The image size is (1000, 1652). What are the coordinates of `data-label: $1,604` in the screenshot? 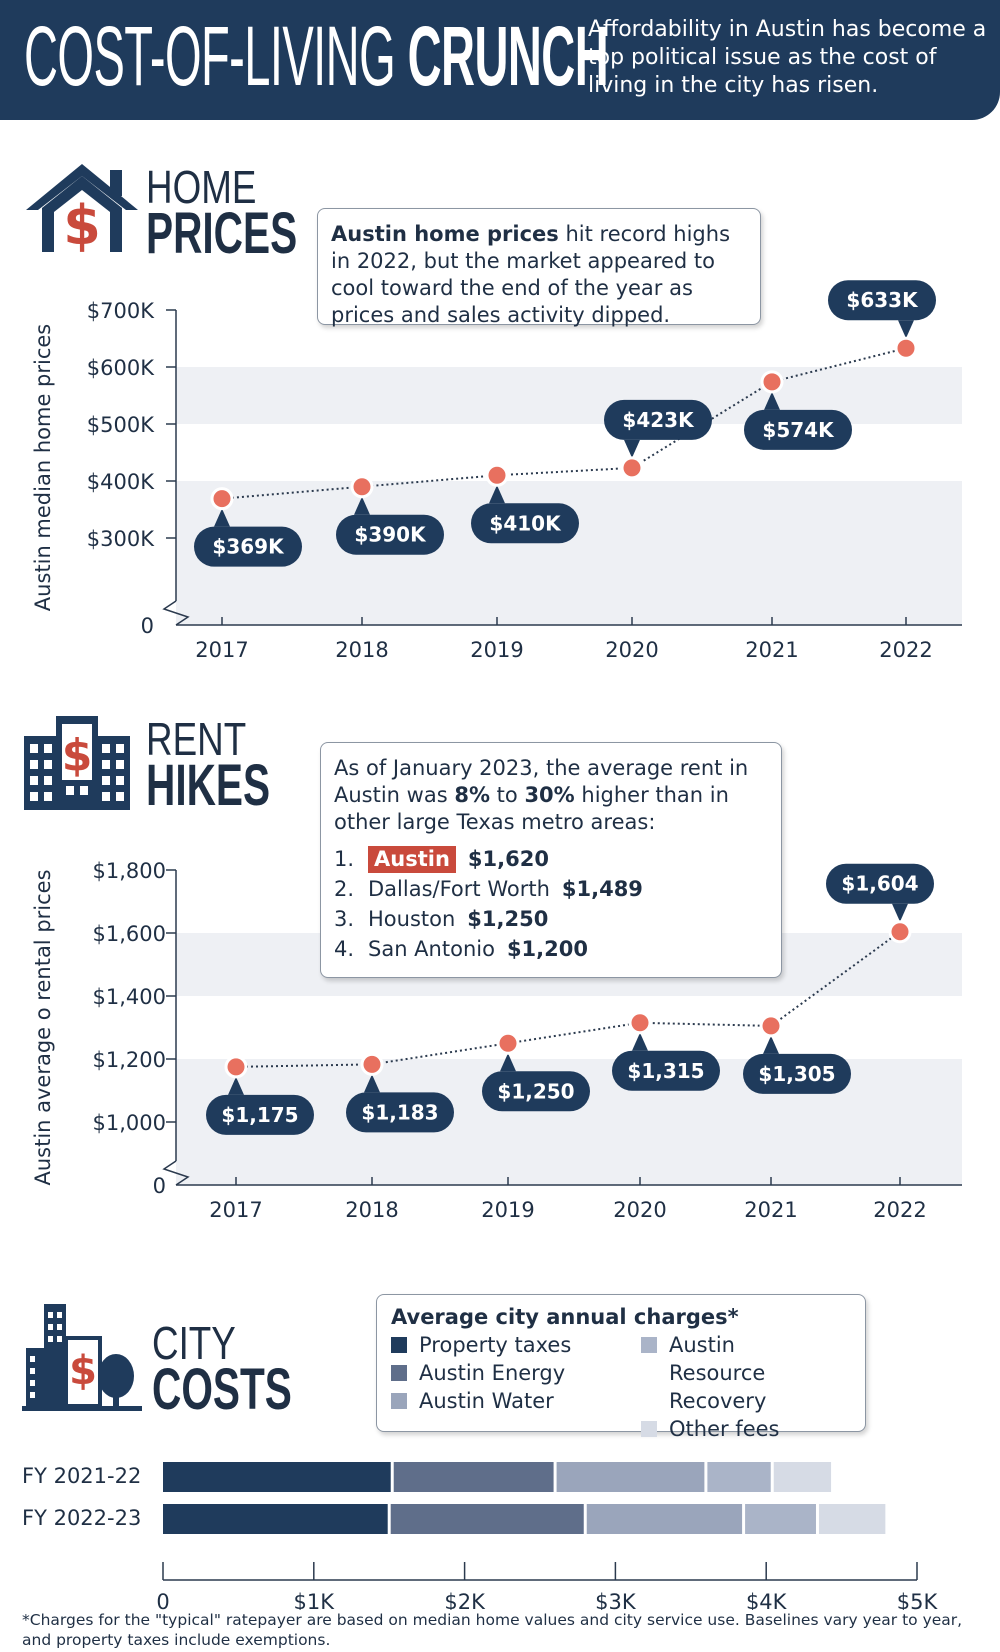 It's located at (880, 892).